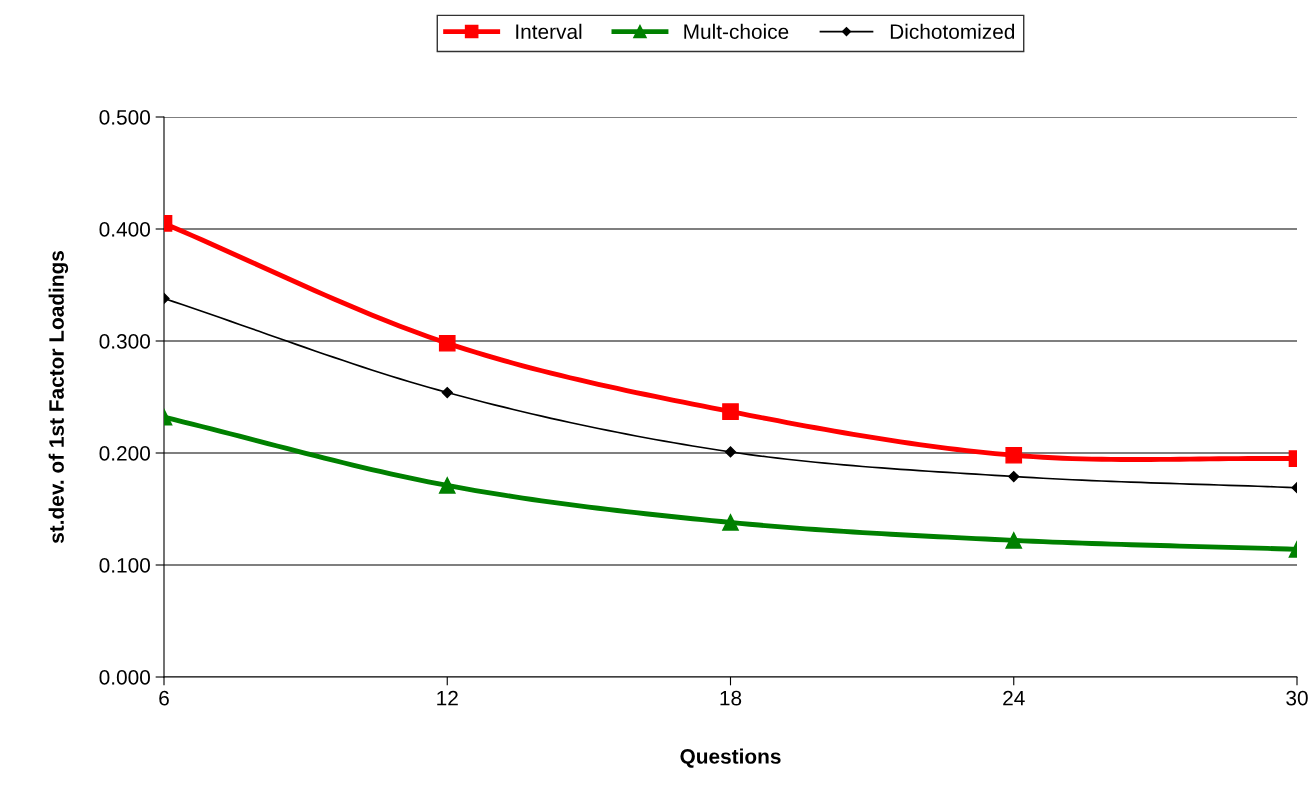  Describe the element at coordinates (58, 397) in the screenshot. I see `y-axis-title: st.dev. of 1st Factor Loadings` at that location.